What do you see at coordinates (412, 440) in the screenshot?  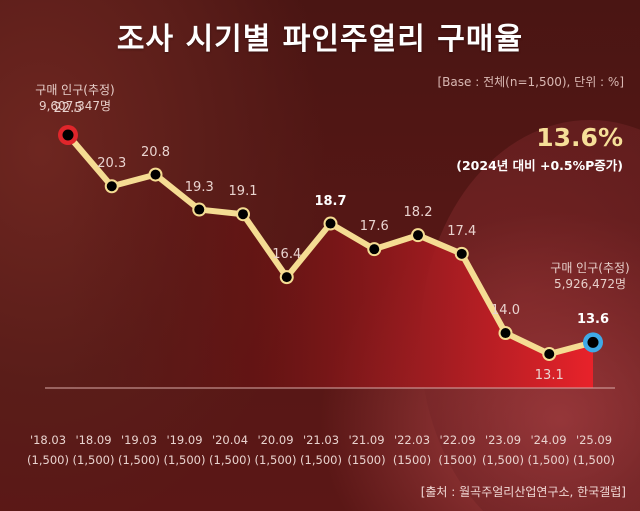 I see `x-tick-period: '22.03` at bounding box center [412, 440].